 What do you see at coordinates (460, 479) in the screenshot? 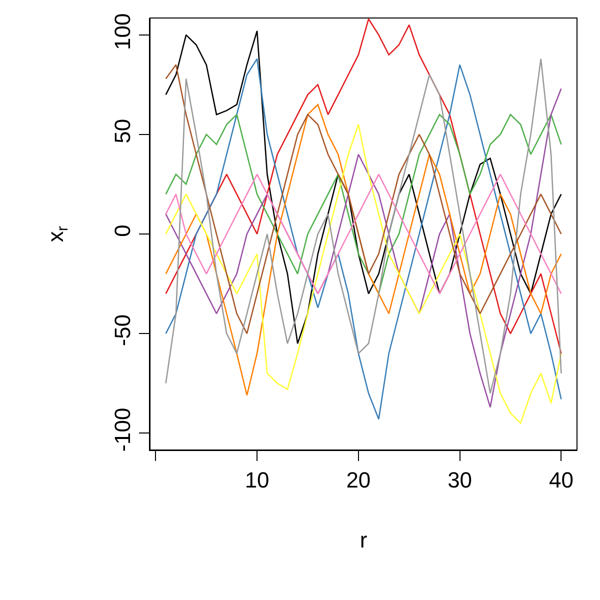
I see `x-tick-label: 30` at bounding box center [460, 479].